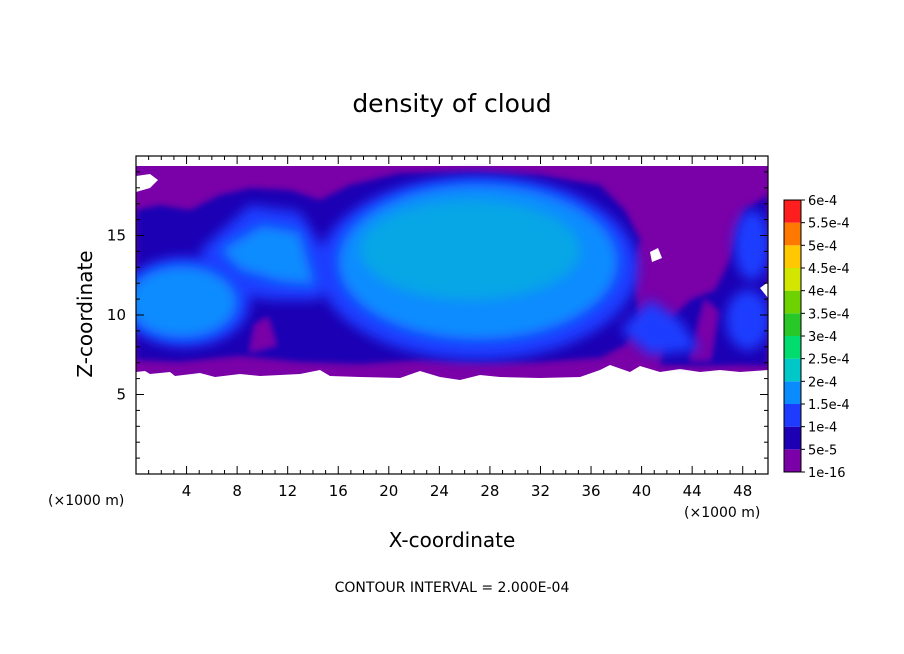  I want to click on x-tick-label: 4, so click(187, 491).